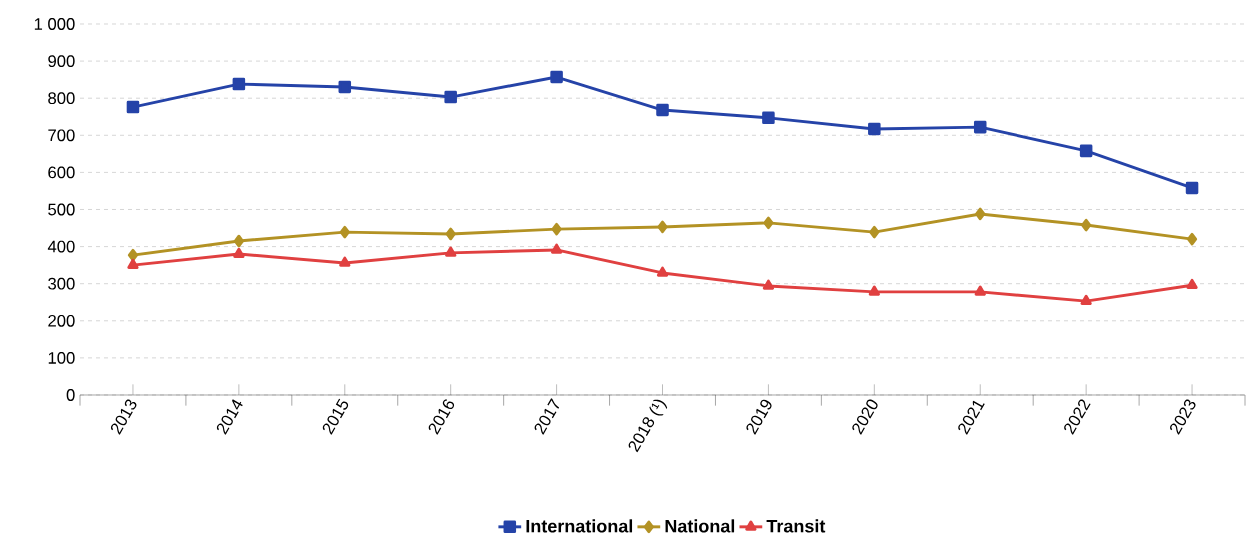 This screenshot has width=1248, height=540. Describe the element at coordinates (61, 321) in the screenshot. I see `y-tick-label: 200` at that location.